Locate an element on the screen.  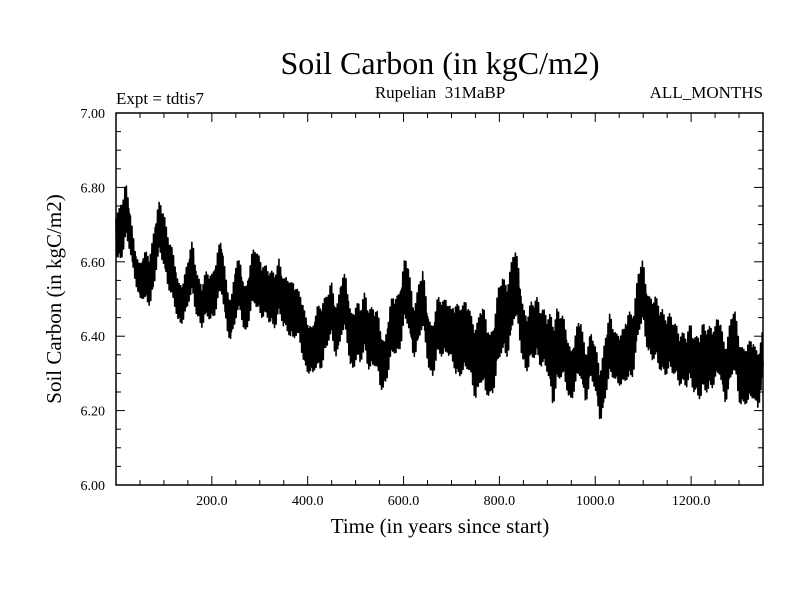
x-tick-label: 400.0 is located at coordinates (308, 501).